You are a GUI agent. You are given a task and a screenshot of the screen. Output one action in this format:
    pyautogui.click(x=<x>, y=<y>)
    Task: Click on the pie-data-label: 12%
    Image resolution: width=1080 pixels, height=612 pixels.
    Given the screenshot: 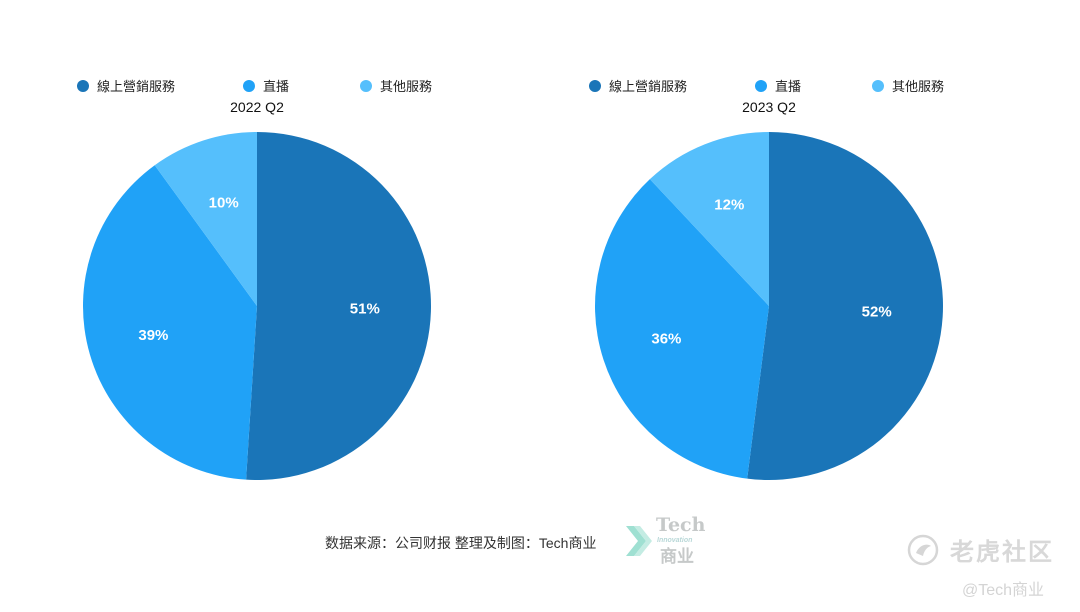 What is the action you would take?
    pyautogui.click(x=729, y=205)
    